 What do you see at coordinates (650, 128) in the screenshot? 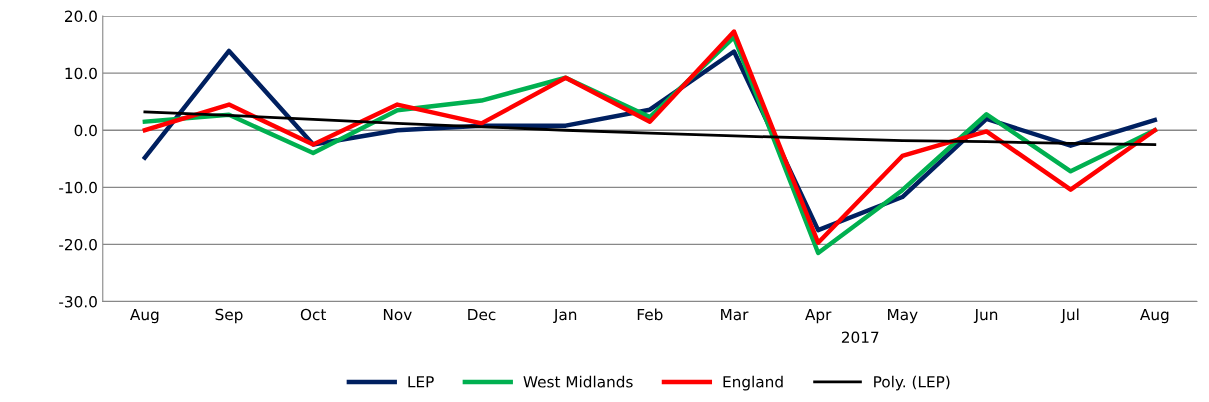
I see `line-series` at bounding box center [650, 128].